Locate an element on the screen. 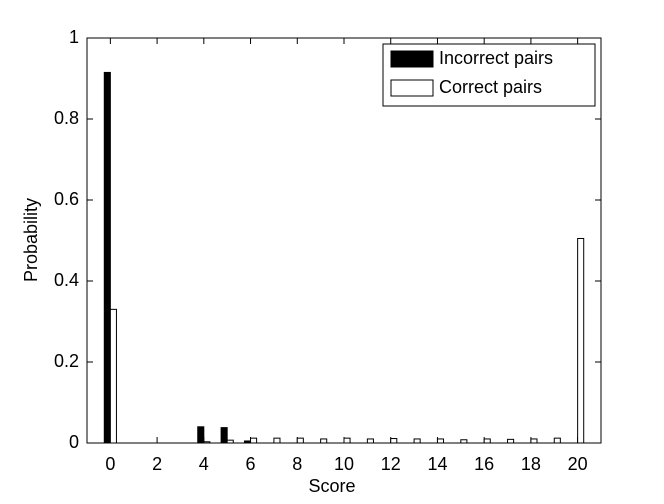 This screenshot has height=504, width=664. x-tick-label: 14 is located at coordinates (437, 464).